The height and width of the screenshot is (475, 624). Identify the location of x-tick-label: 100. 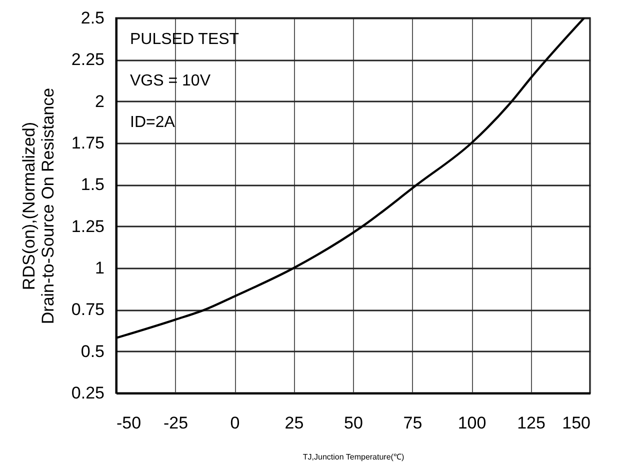
(472, 423).